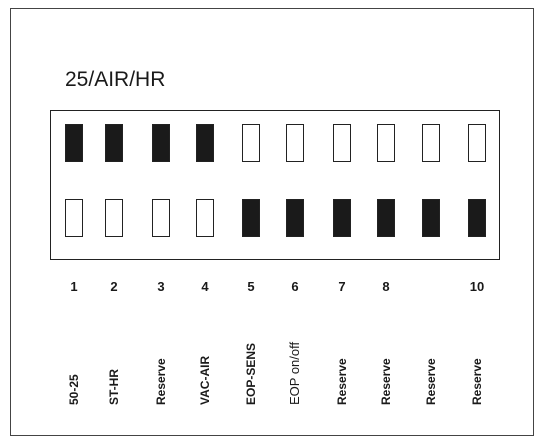 This screenshot has width=546, height=438. What do you see at coordinates (342, 143) in the screenshot?
I see `switch-7-top-slot` at bounding box center [342, 143].